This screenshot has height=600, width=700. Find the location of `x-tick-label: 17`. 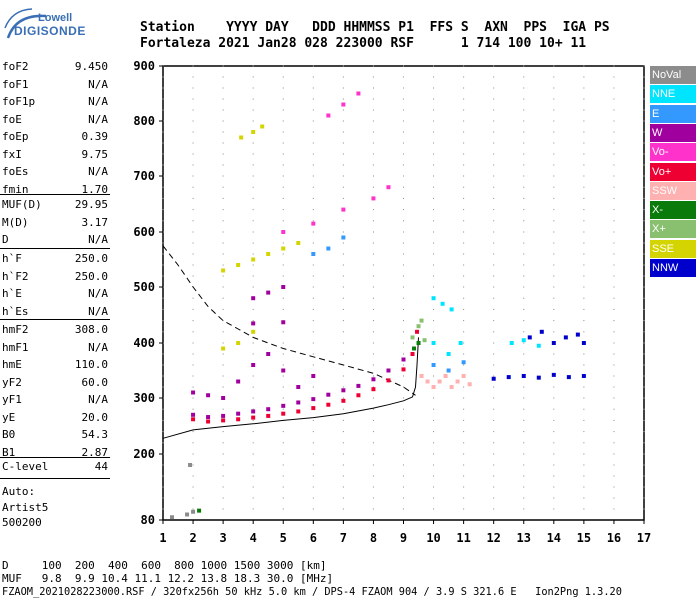

x-tick-label: 17 is located at coordinates (644, 538).